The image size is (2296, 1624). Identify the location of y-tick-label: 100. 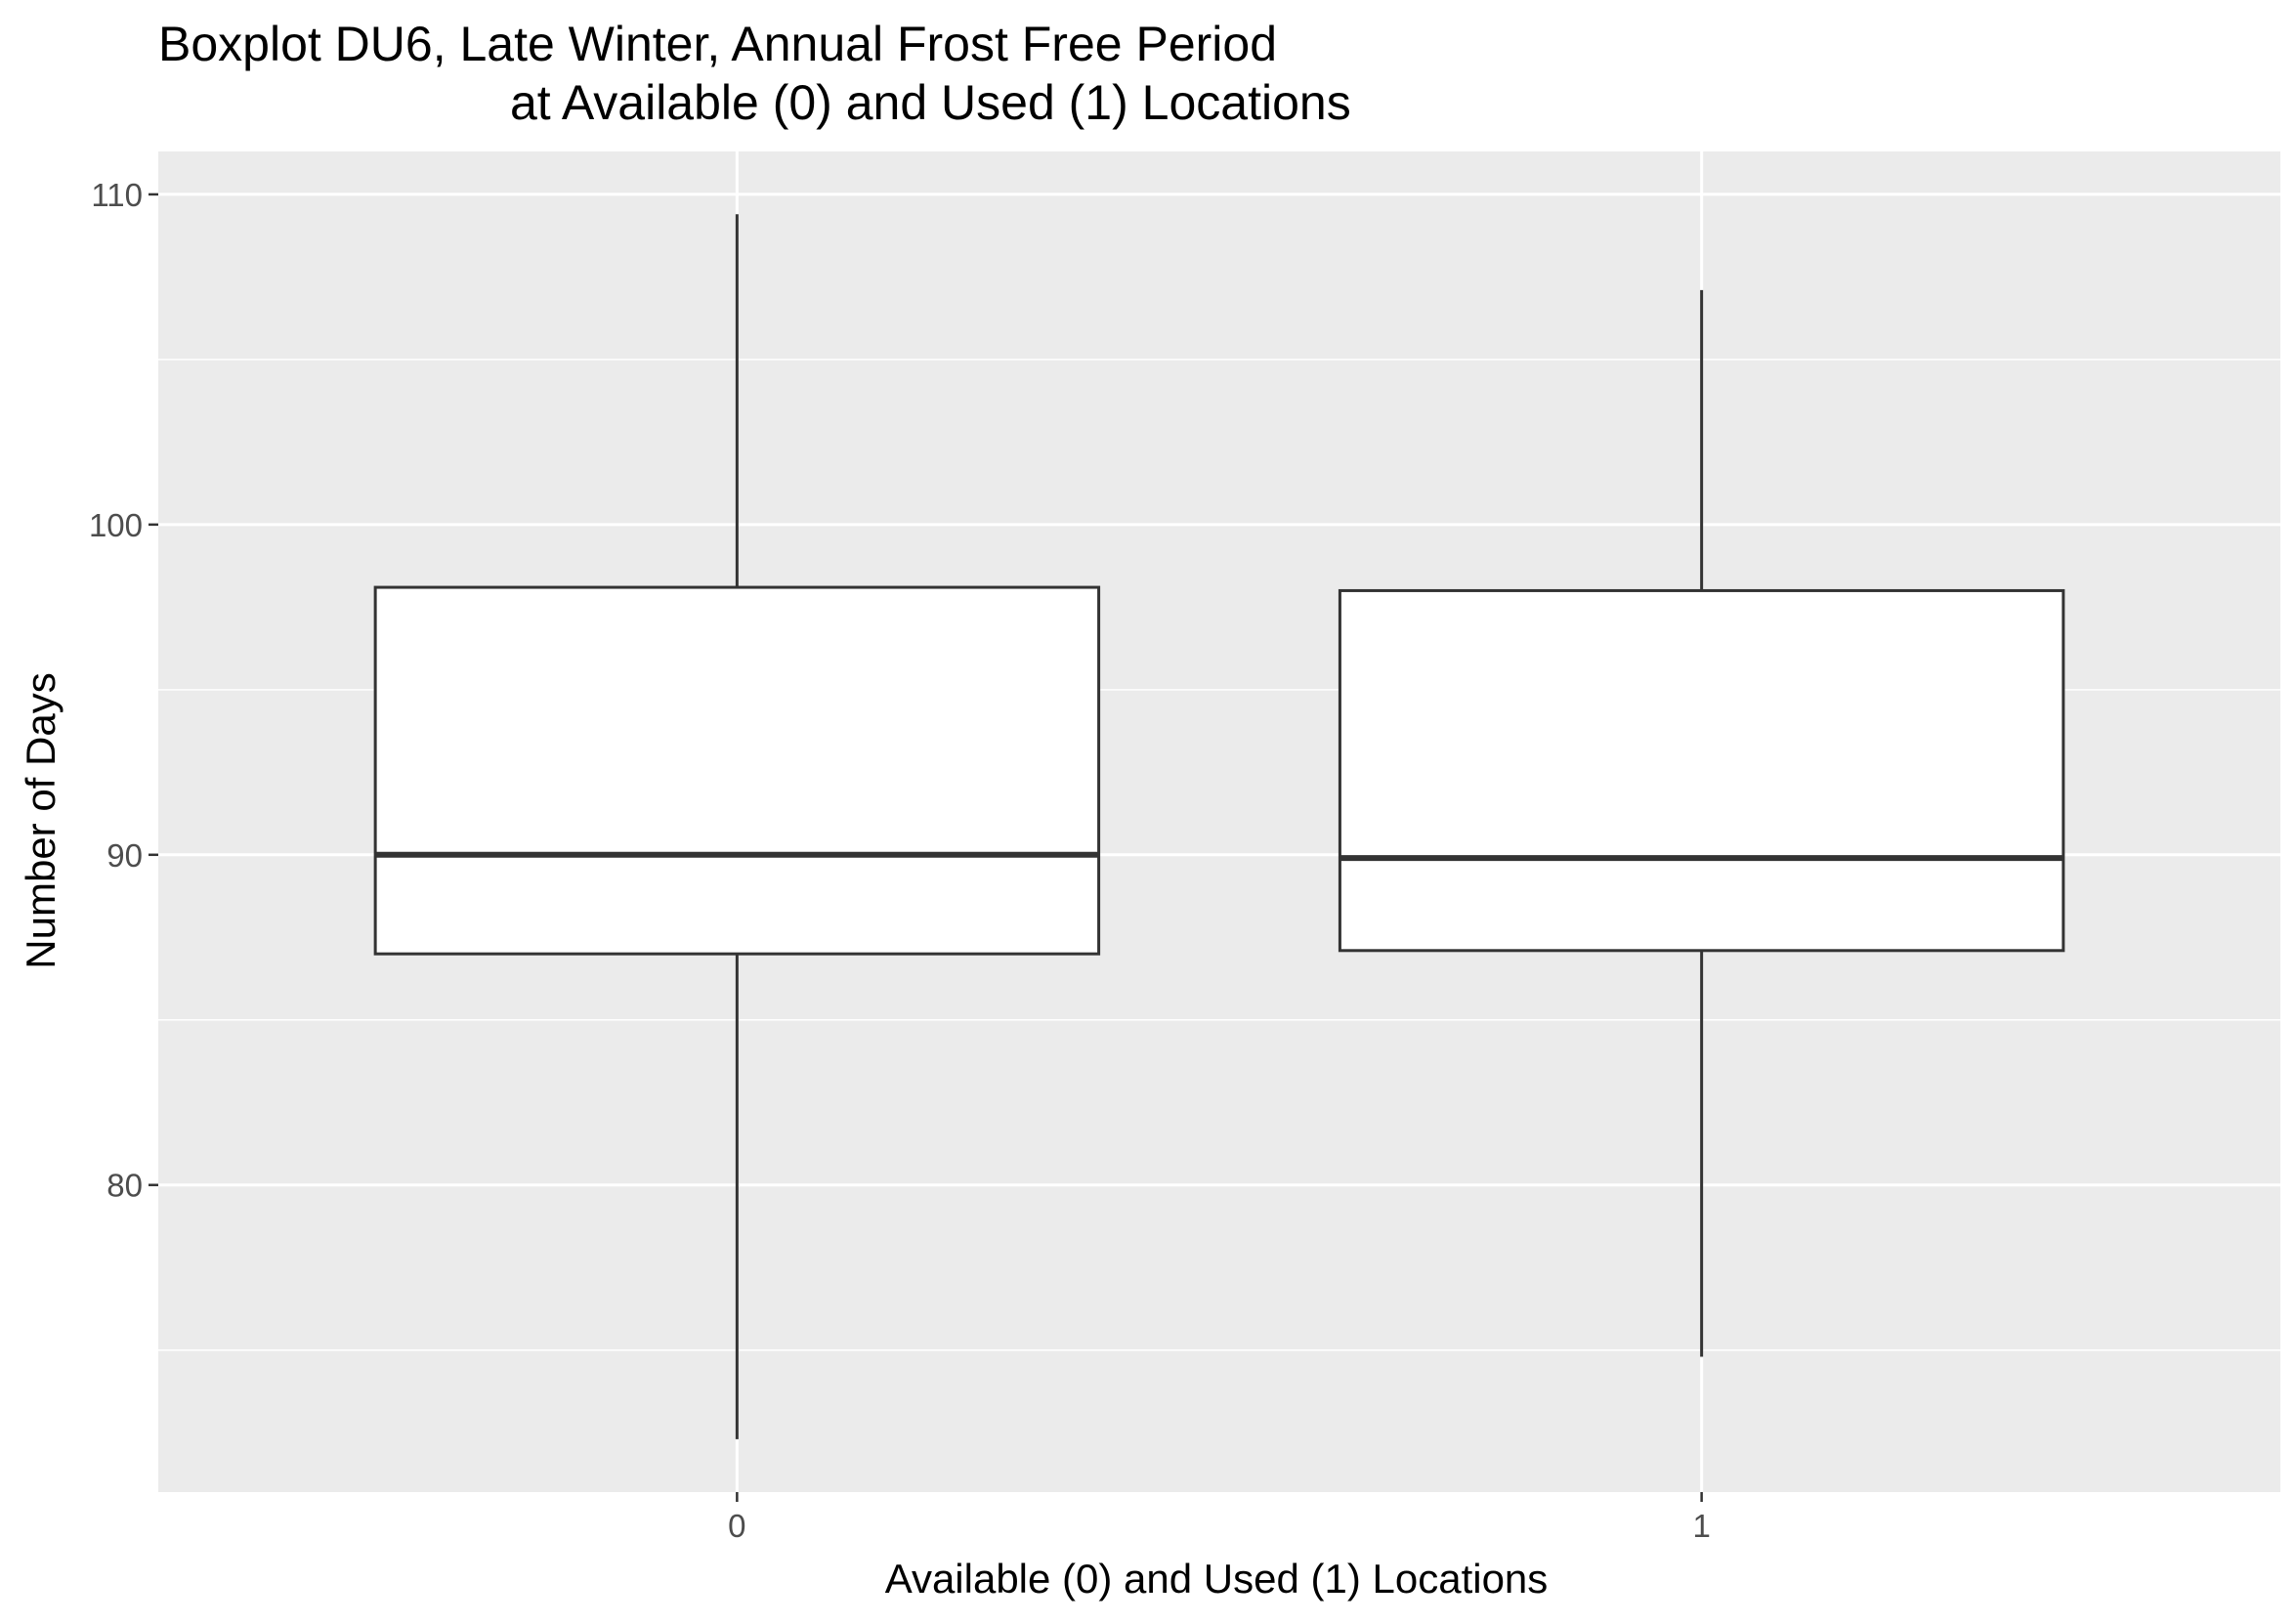
(116, 525).